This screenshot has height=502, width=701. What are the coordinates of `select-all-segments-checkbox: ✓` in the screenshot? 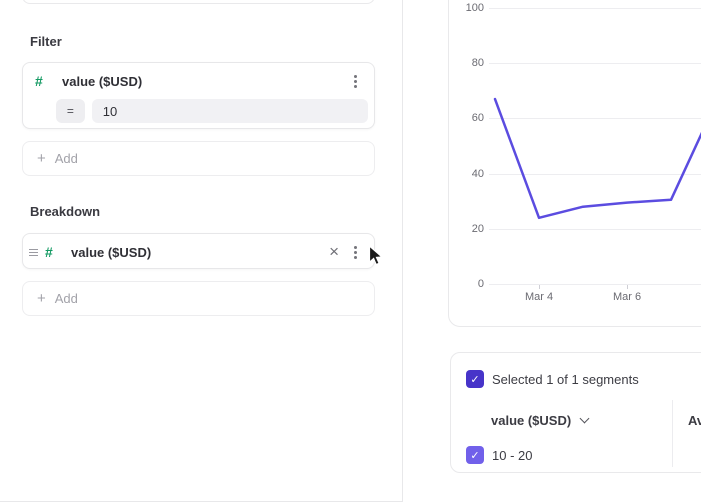 It's located at (475, 379).